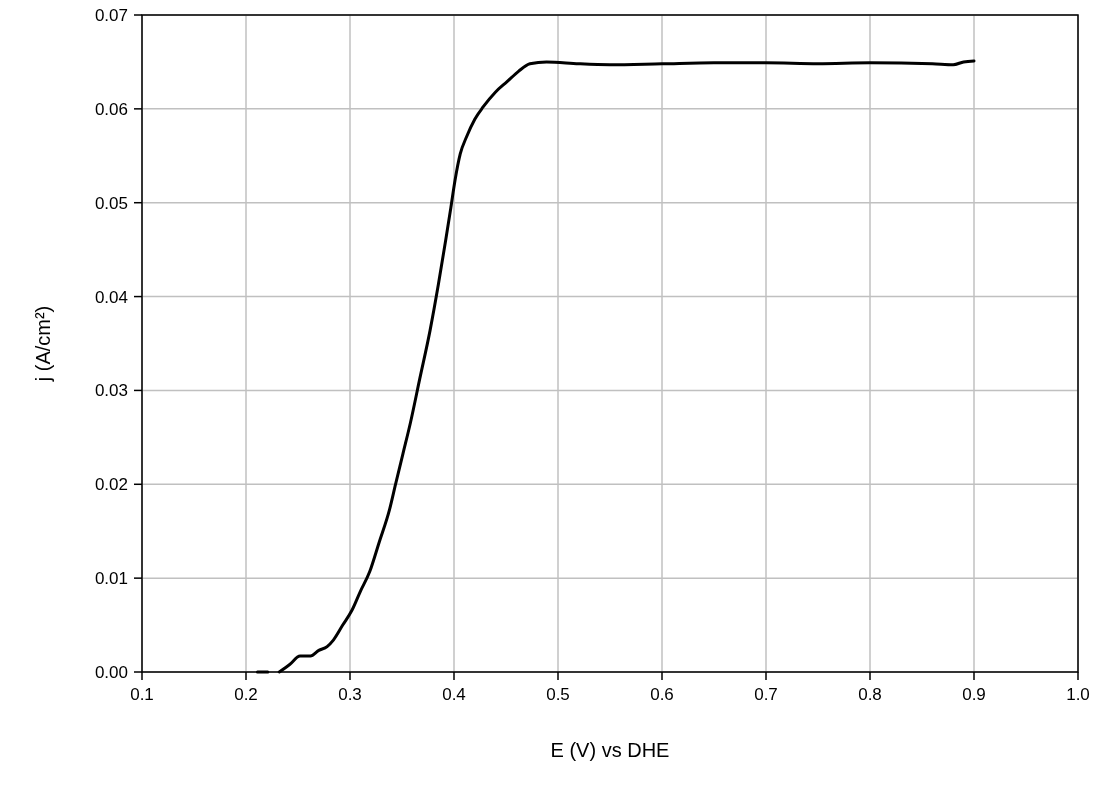 The width and height of the screenshot is (1112, 787). What do you see at coordinates (43, 344) in the screenshot?
I see `y-axis-title: j (A/cm²)` at bounding box center [43, 344].